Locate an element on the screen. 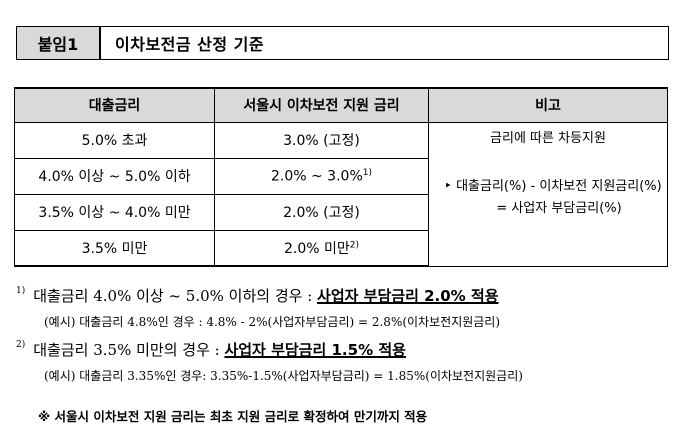  header-support-rate: 서울시 이차보전 지원 금리 is located at coordinates (321, 105).